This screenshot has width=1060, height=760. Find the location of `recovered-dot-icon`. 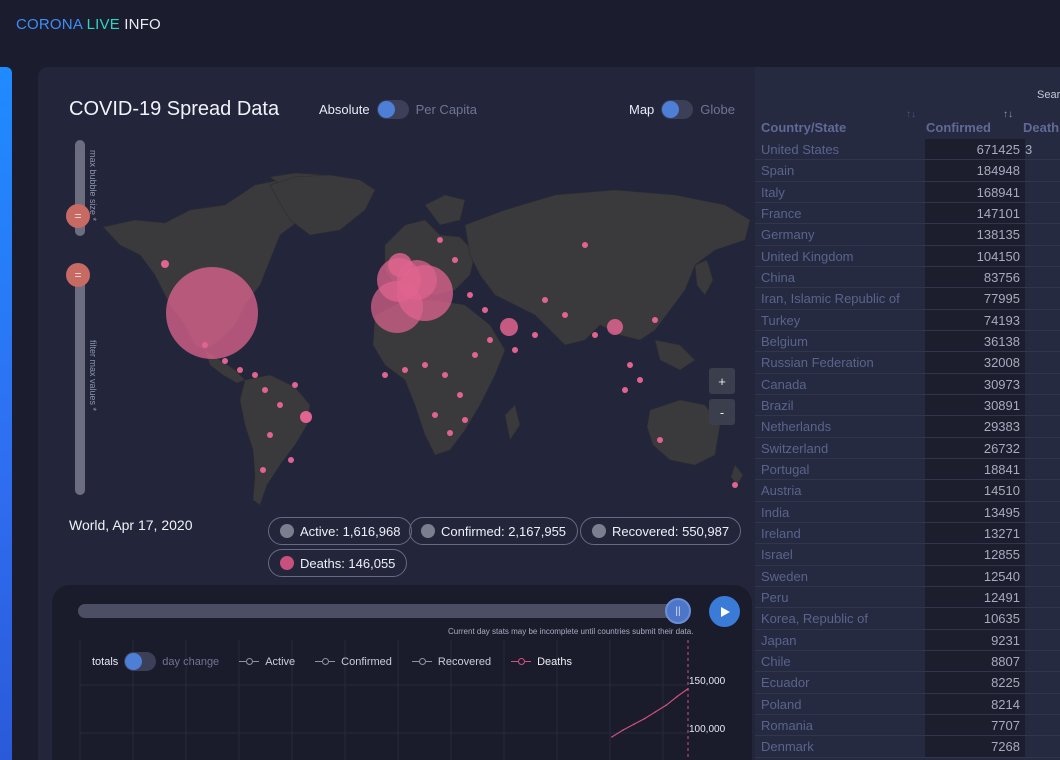

recovered-dot-icon is located at coordinates (599, 531).